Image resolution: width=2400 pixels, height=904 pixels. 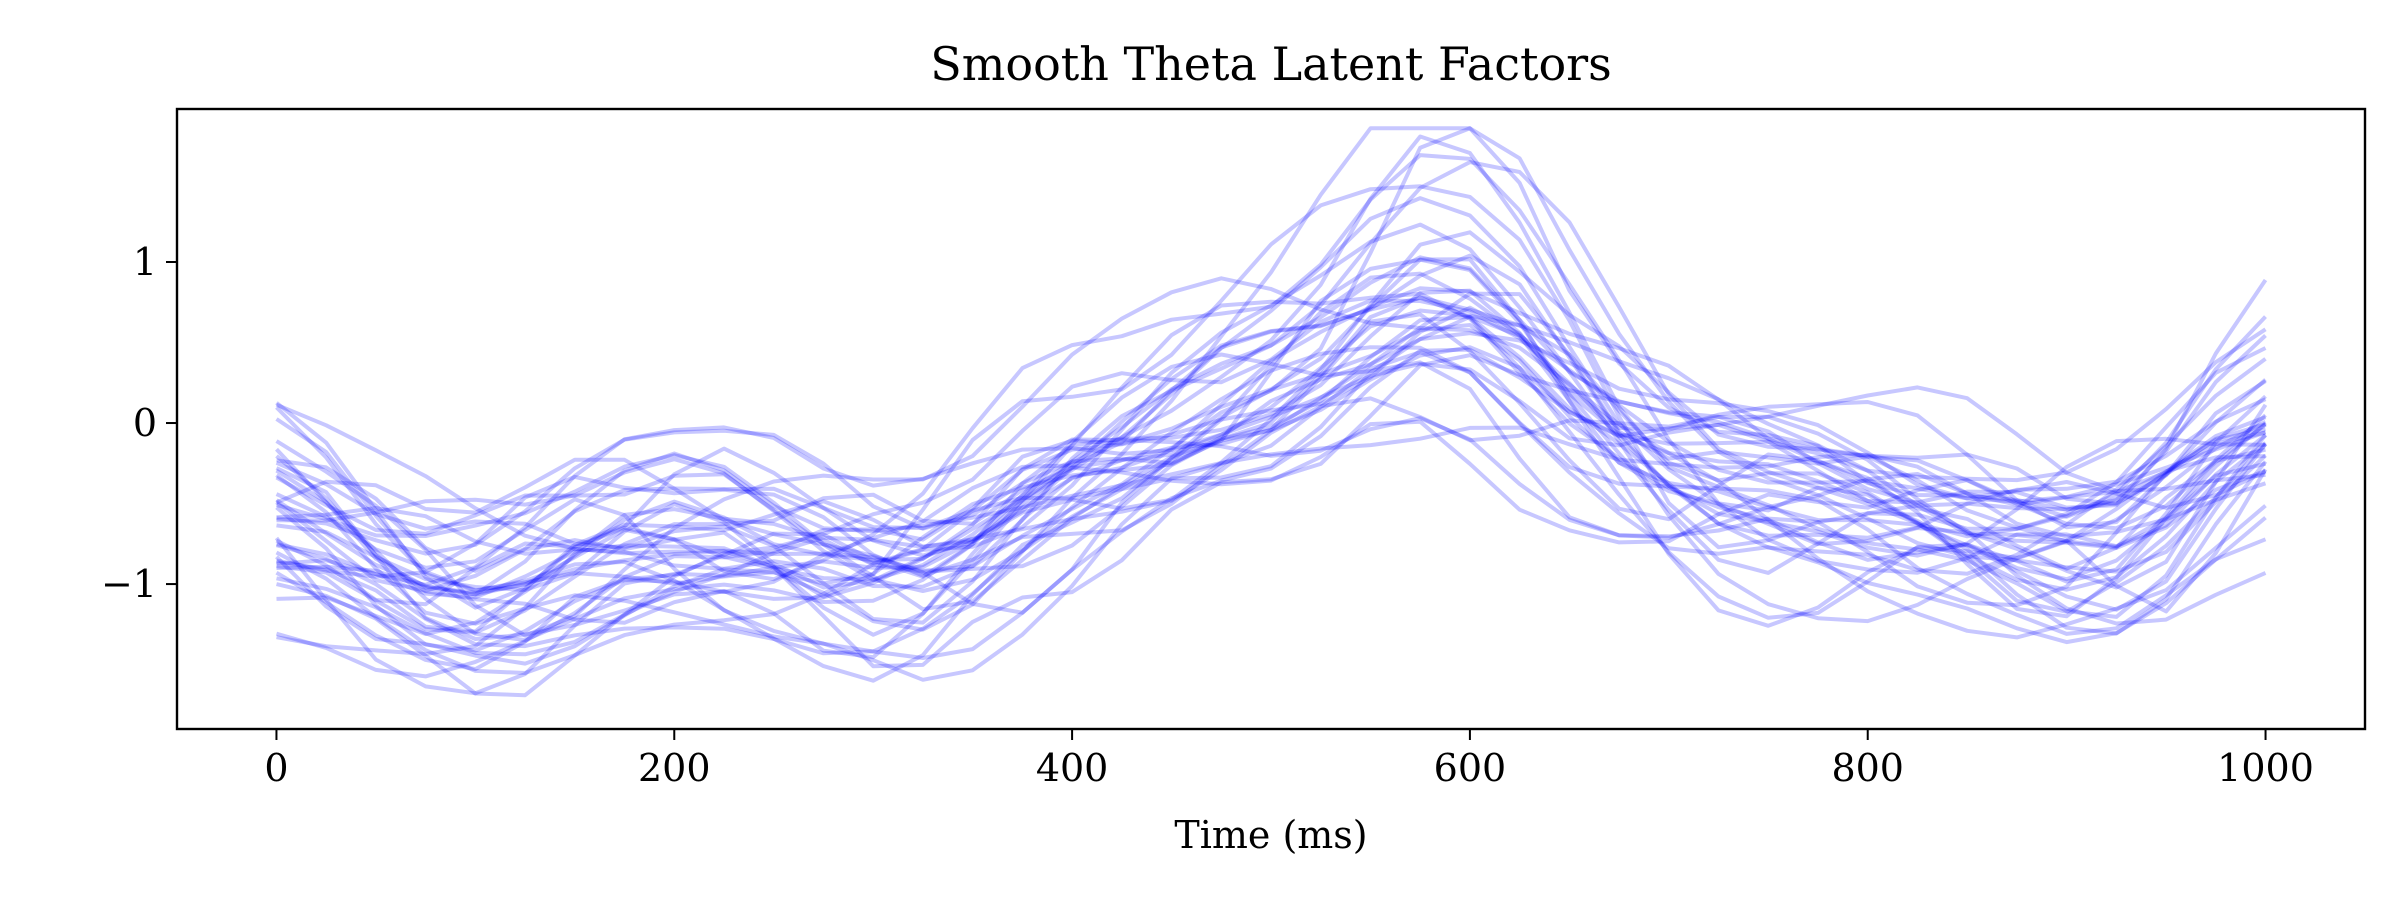 What do you see at coordinates (2265, 768) in the screenshot?
I see `x-tick-label: 1000` at bounding box center [2265, 768].